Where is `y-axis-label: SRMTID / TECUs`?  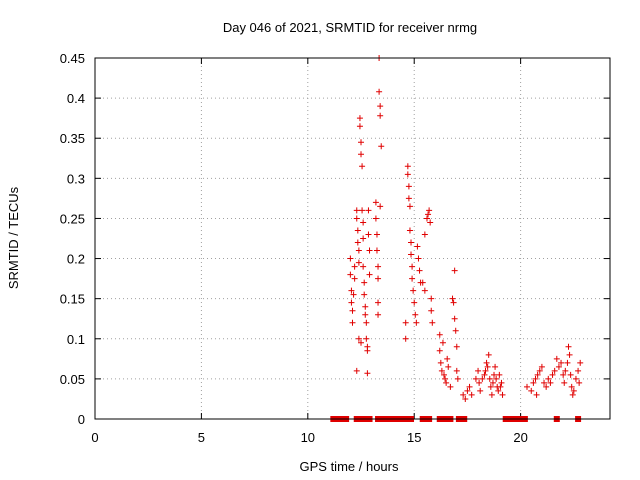
y-axis-label: SRMTID / TECUs is located at coordinates (13, 237).